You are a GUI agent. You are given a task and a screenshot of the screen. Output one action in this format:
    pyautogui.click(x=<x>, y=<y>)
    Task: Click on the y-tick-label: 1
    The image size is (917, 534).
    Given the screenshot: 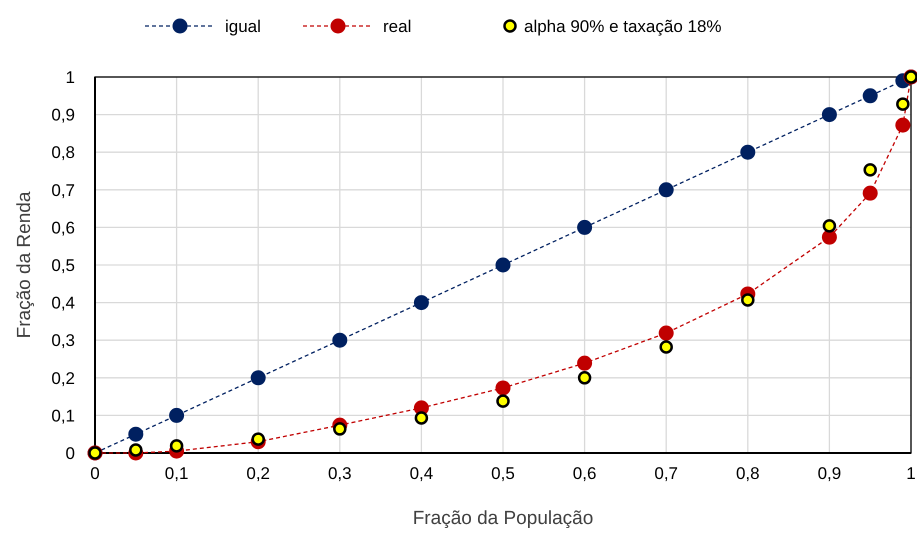 What is the action you would take?
    pyautogui.click(x=70, y=77)
    